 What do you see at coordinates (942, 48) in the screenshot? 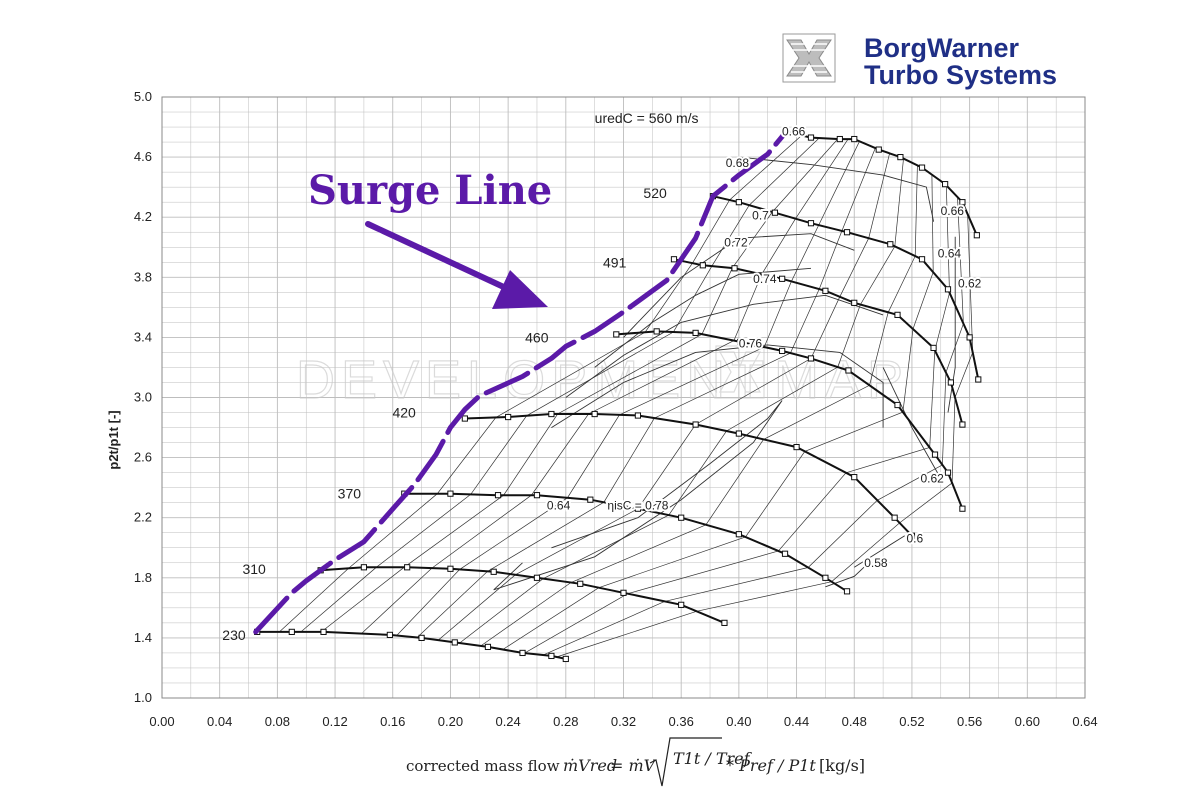
I see `logo-line-1: BorgWarner` at bounding box center [942, 48].